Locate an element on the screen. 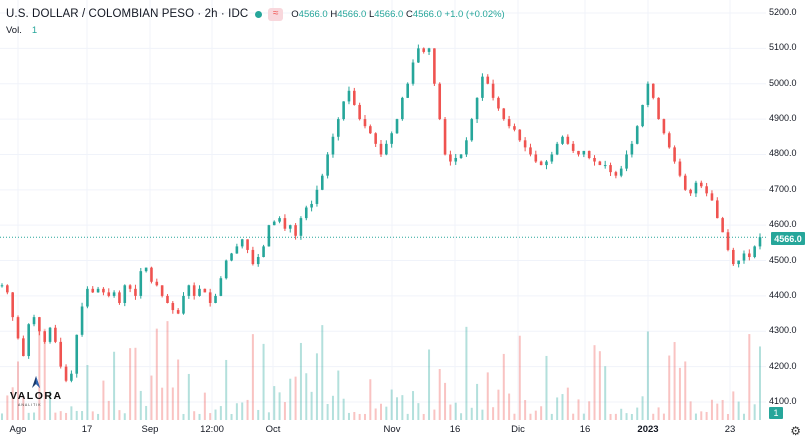  price-tick-label: 4800.0 is located at coordinates (783, 153).